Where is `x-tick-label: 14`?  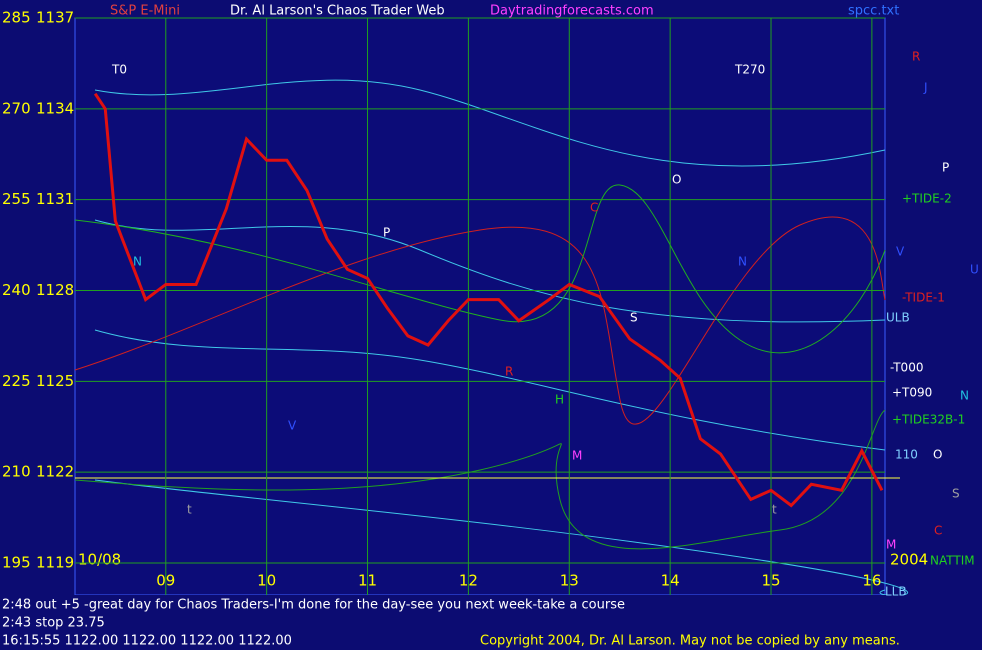
x-tick-label: 14 is located at coordinates (670, 581).